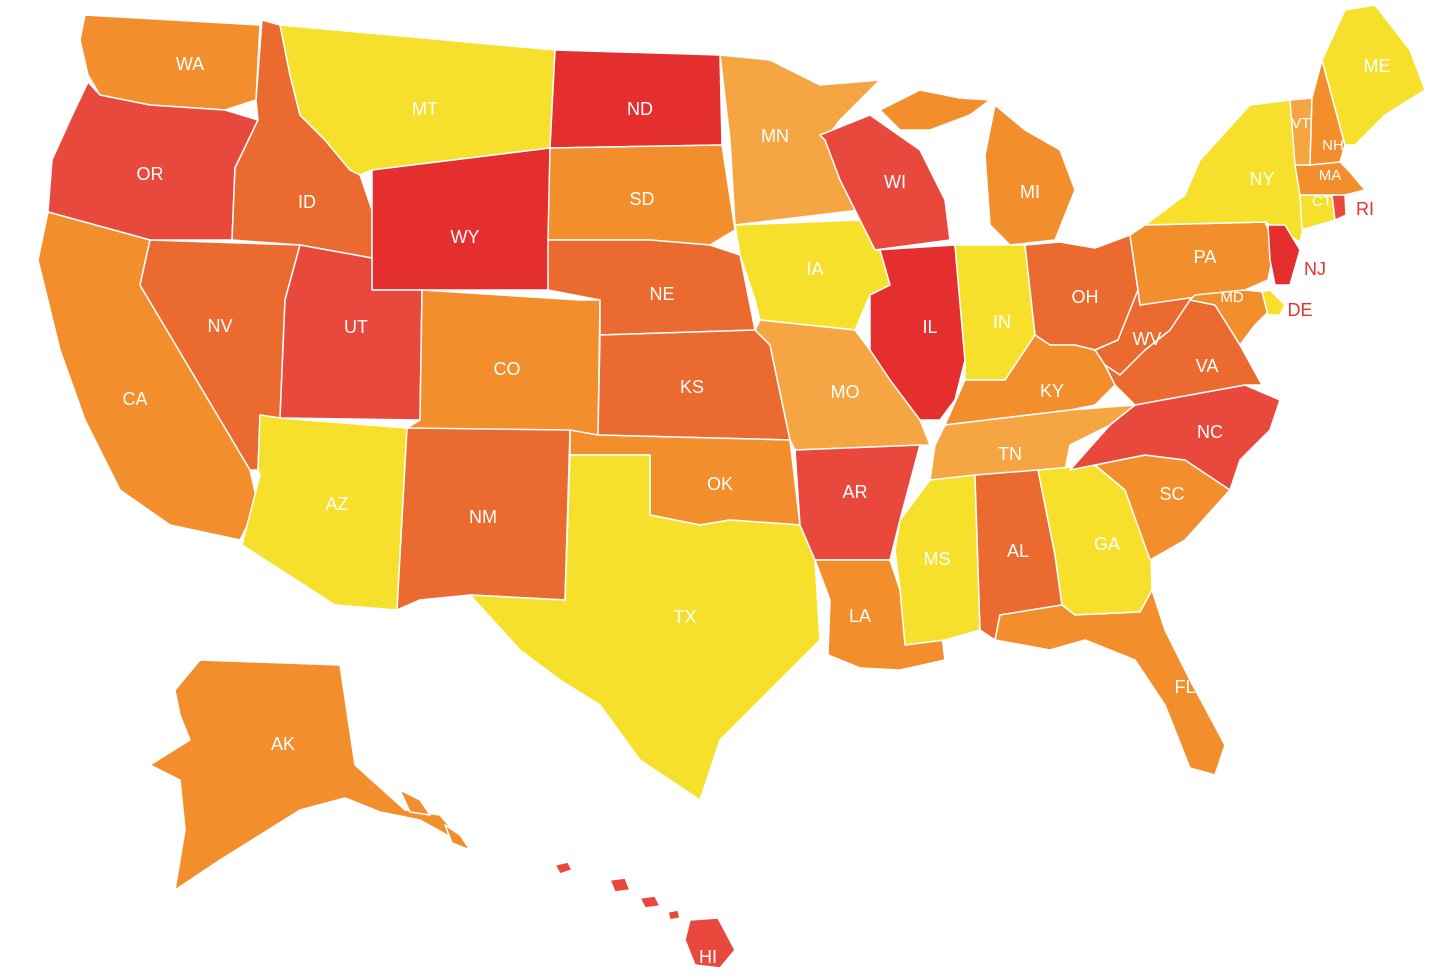  I want to click on state-fl, so click(1110, 682).